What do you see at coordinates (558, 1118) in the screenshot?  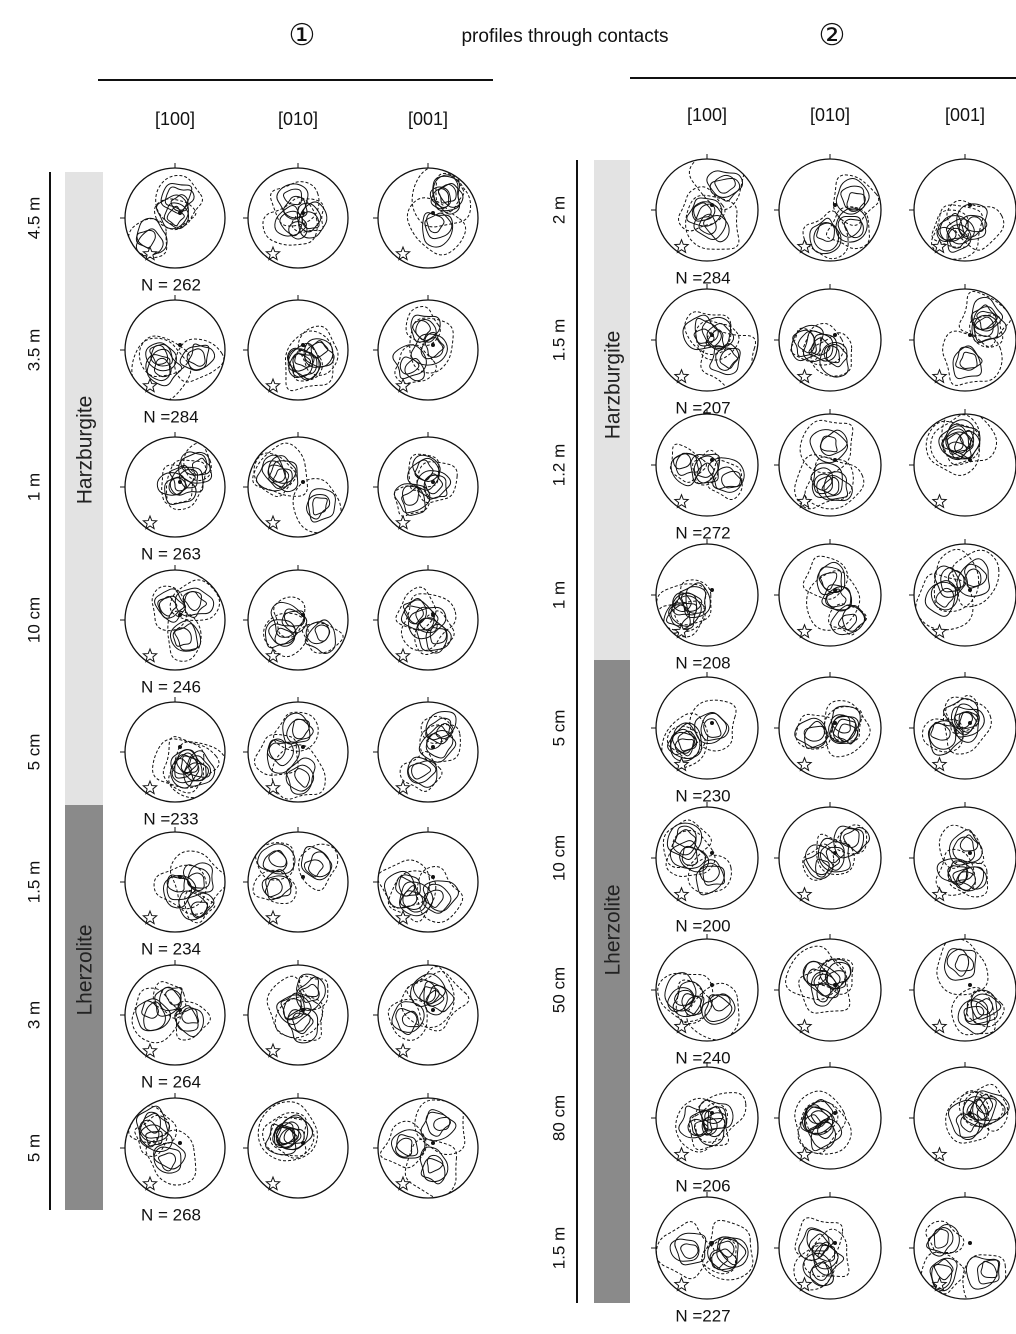 I see `distance-label: 80 cm` at bounding box center [558, 1118].